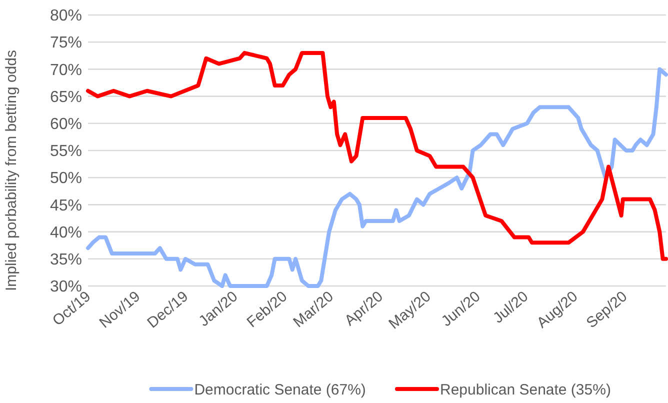 The height and width of the screenshot is (403, 668). Describe the element at coordinates (66, 205) in the screenshot. I see `y-tick-label: 45%` at that location.